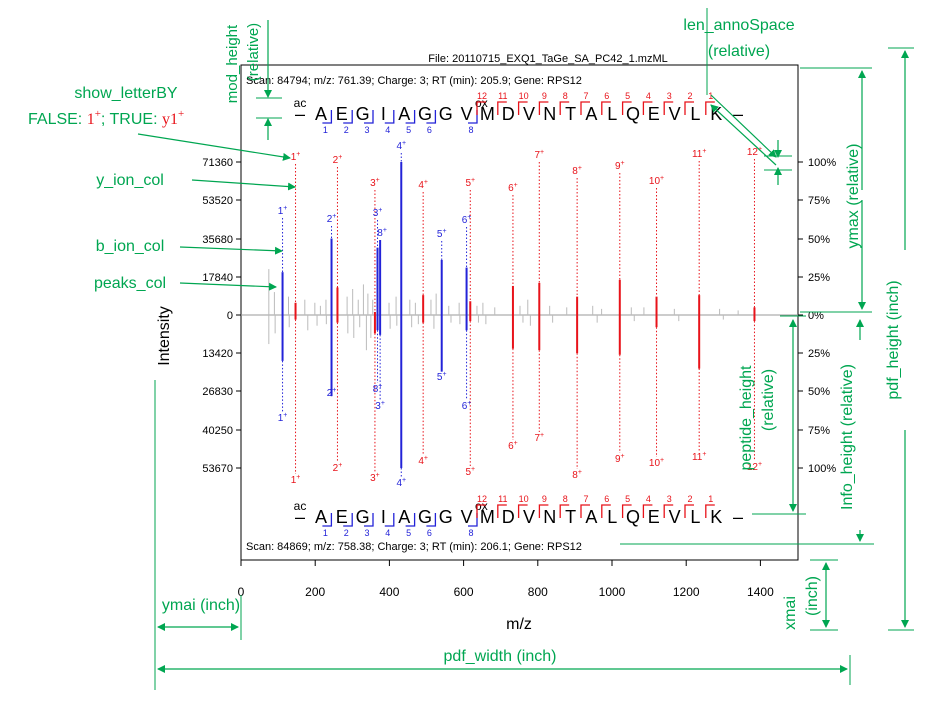 This screenshot has height=720, width=945. Describe the element at coordinates (130, 180) in the screenshot. I see `anno-y-ion-col: y_ion_col` at that location.